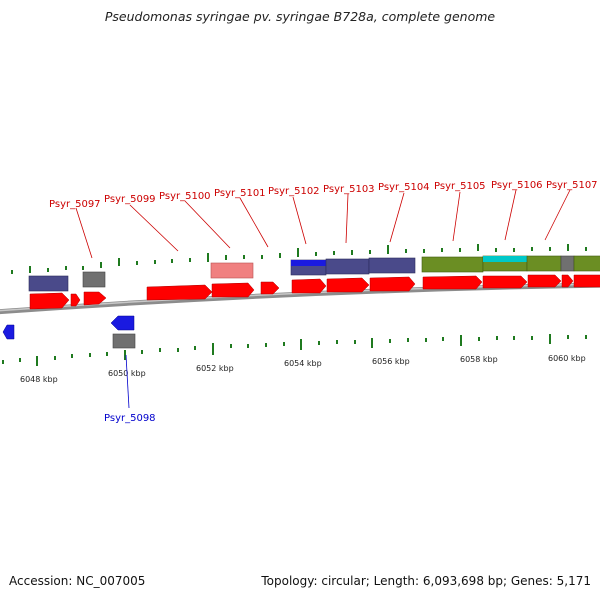  Describe the element at coordinates (299, 259) in the screenshot. I see `gc-skew-upper` at that location.